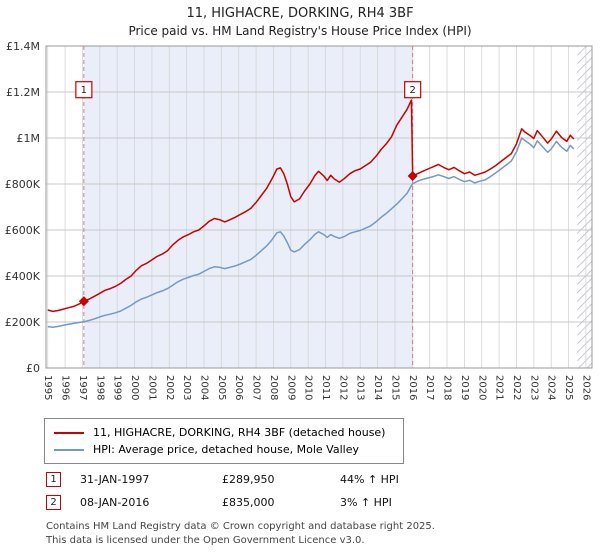 The image size is (600, 560). Describe the element at coordinates (23, 46) in the screenshot. I see `svg-text: £1.4M` at that location.